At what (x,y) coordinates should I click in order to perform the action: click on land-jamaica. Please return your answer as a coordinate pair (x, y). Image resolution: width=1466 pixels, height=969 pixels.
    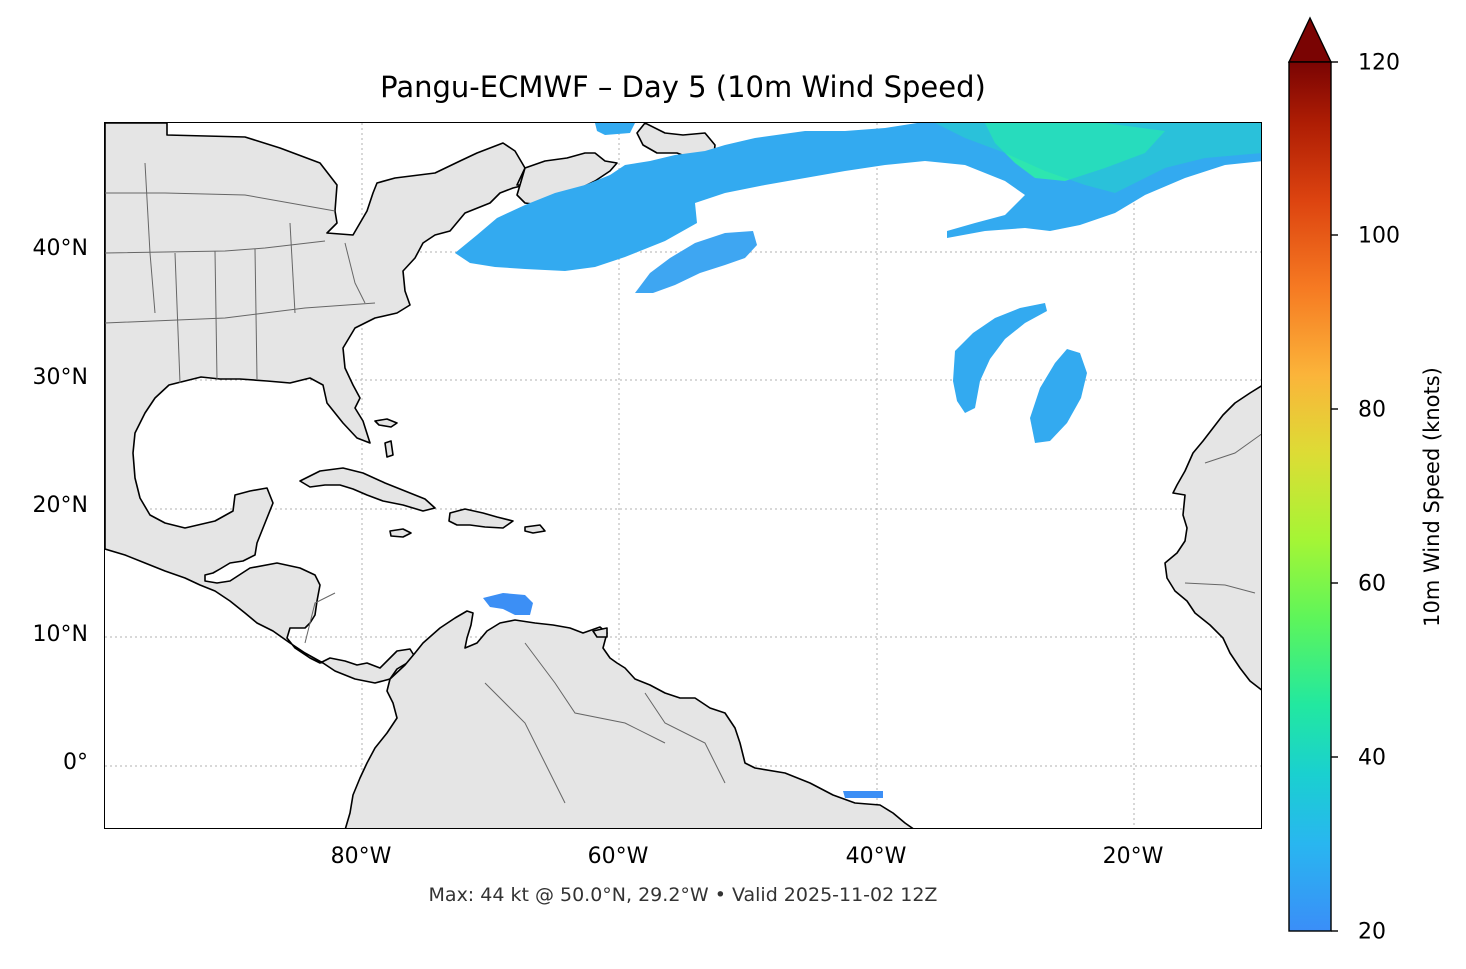
    Looking at the image, I should click on (400, 533).